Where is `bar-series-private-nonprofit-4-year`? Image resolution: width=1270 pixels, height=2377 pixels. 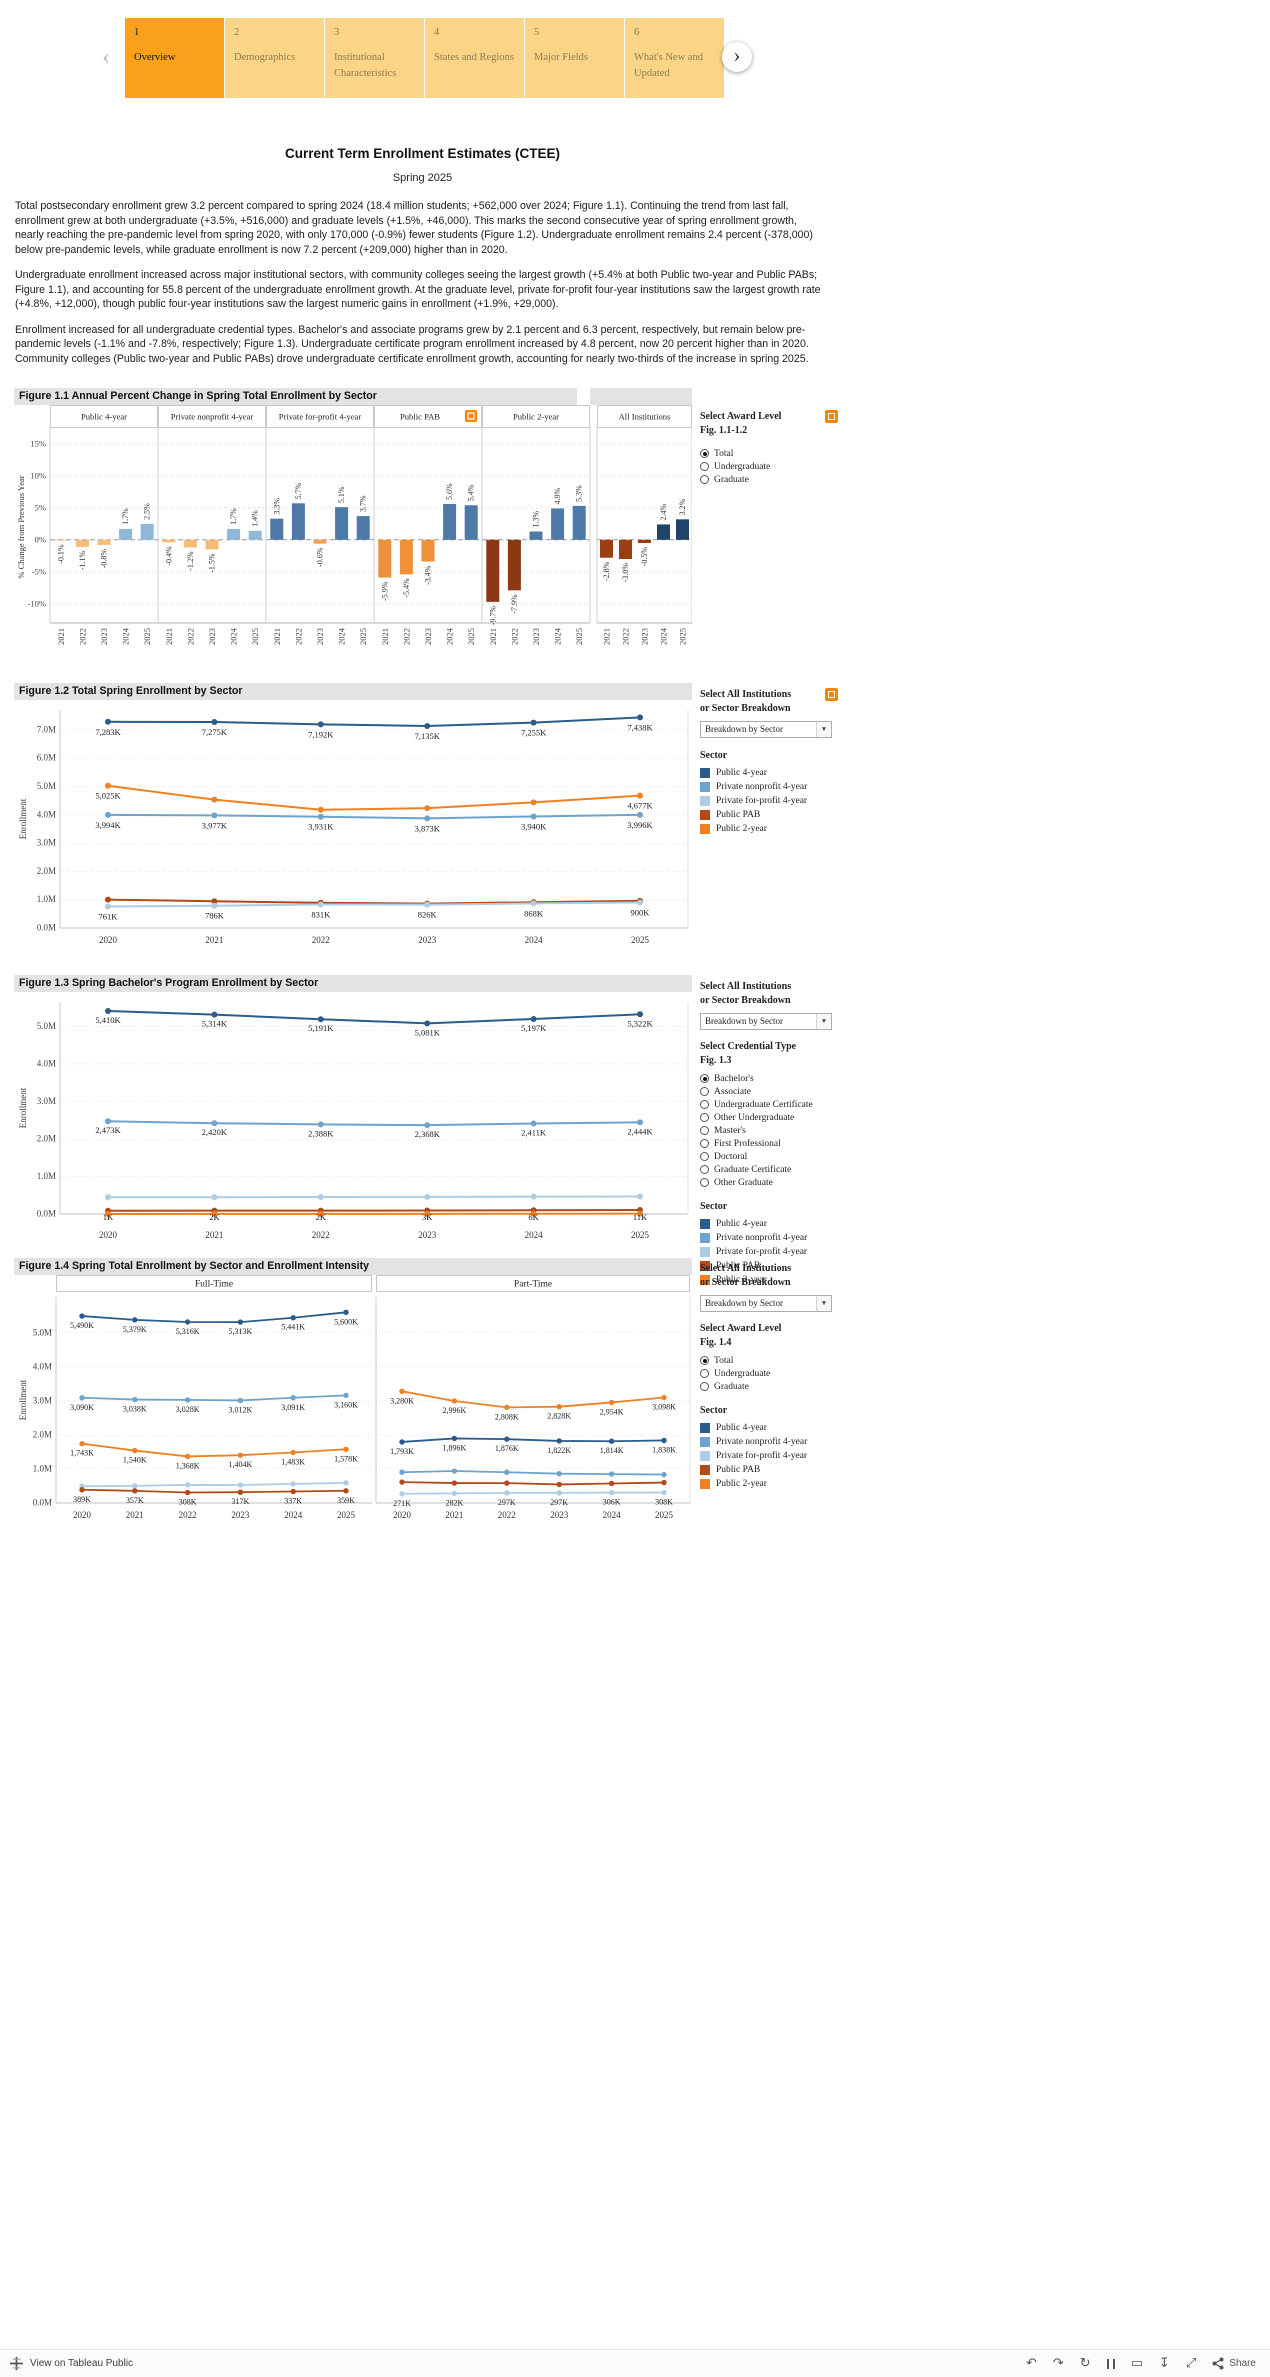 bar-series-private-nonprofit-4-year is located at coordinates (212, 539).